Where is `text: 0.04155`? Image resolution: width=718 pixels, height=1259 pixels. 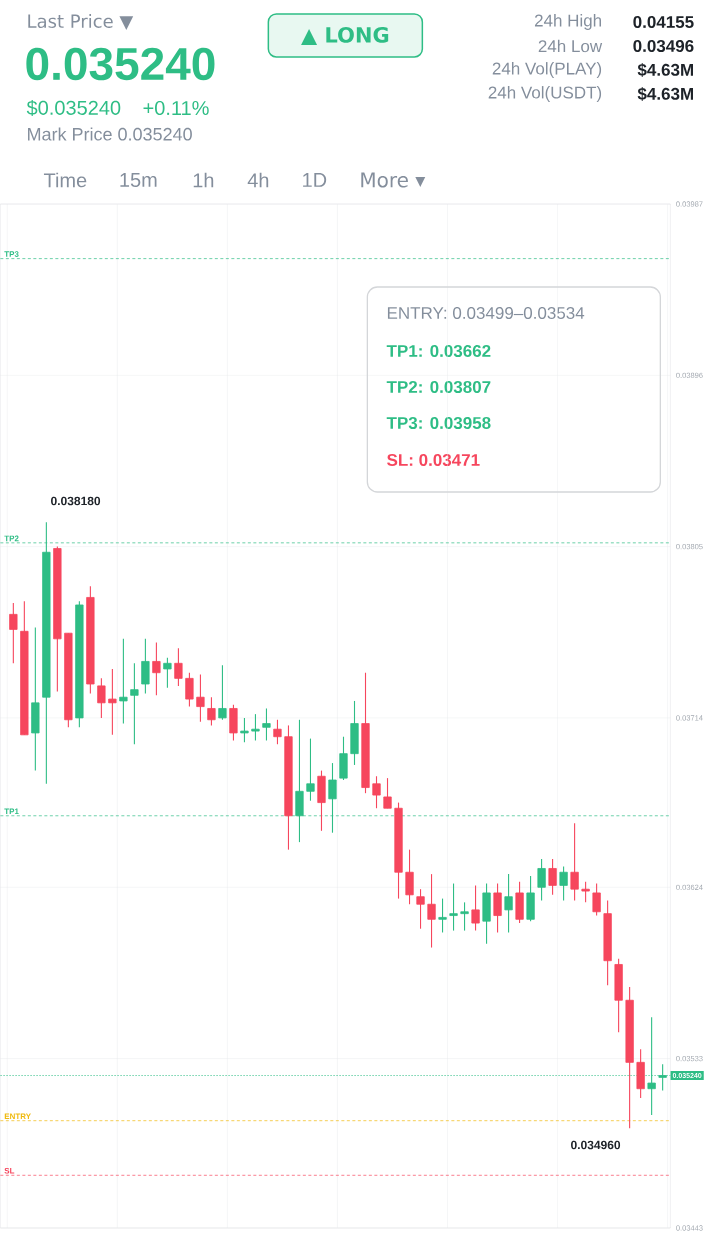
text: 0.04155 is located at coordinates (663, 22).